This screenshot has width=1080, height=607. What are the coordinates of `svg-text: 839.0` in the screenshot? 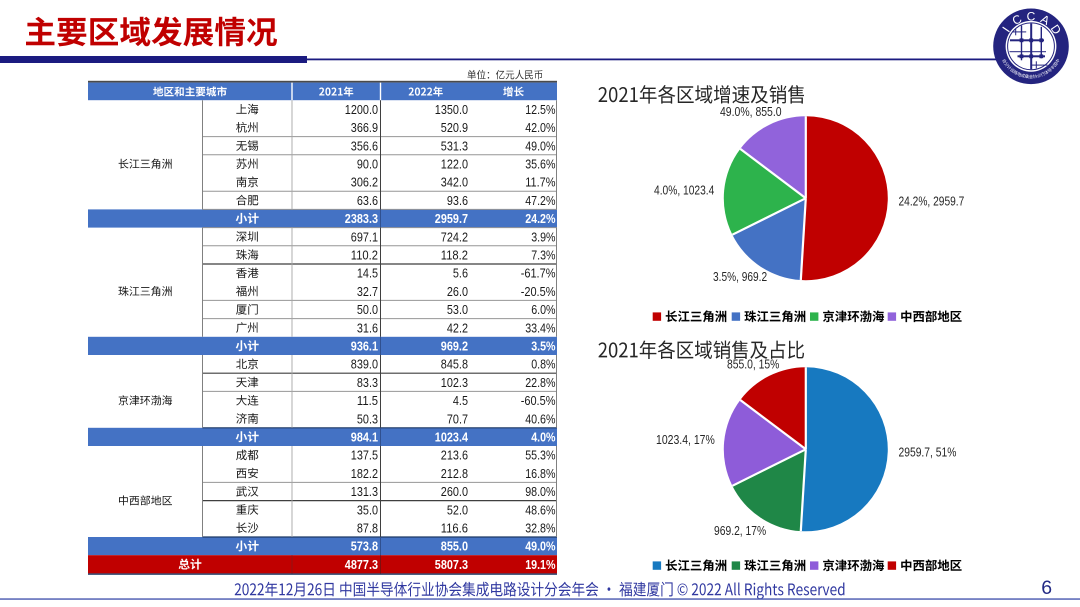 It's located at (364, 364).